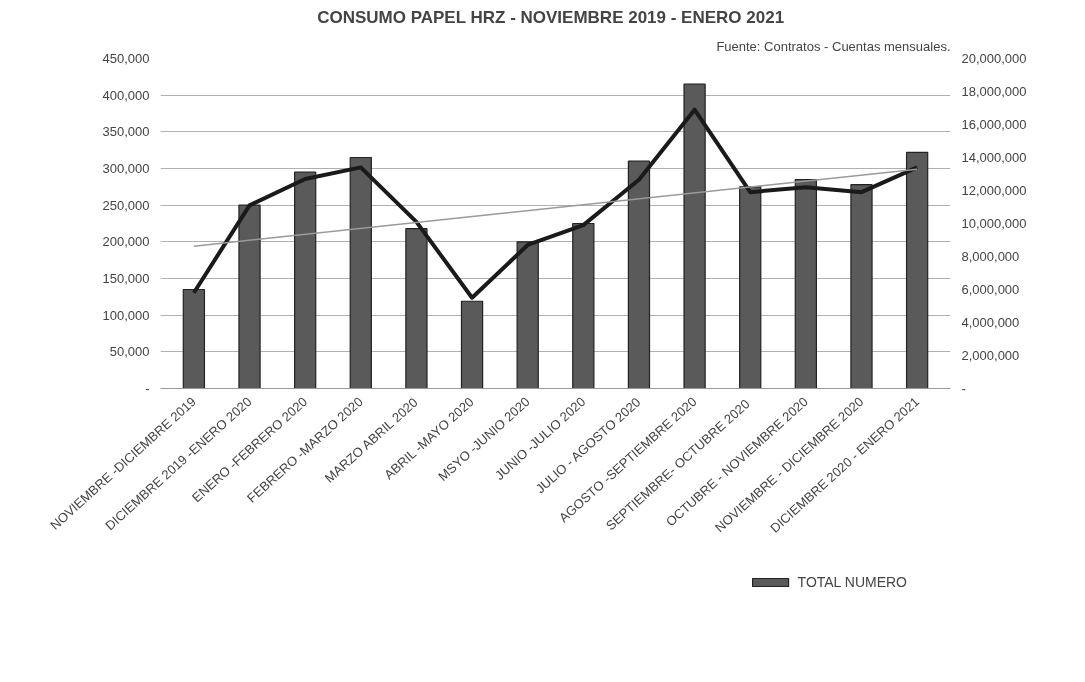 This screenshot has height=682, width=1085. Describe the element at coordinates (994, 91) in the screenshot. I see `y2-tick-label: 18,000,000` at that location.